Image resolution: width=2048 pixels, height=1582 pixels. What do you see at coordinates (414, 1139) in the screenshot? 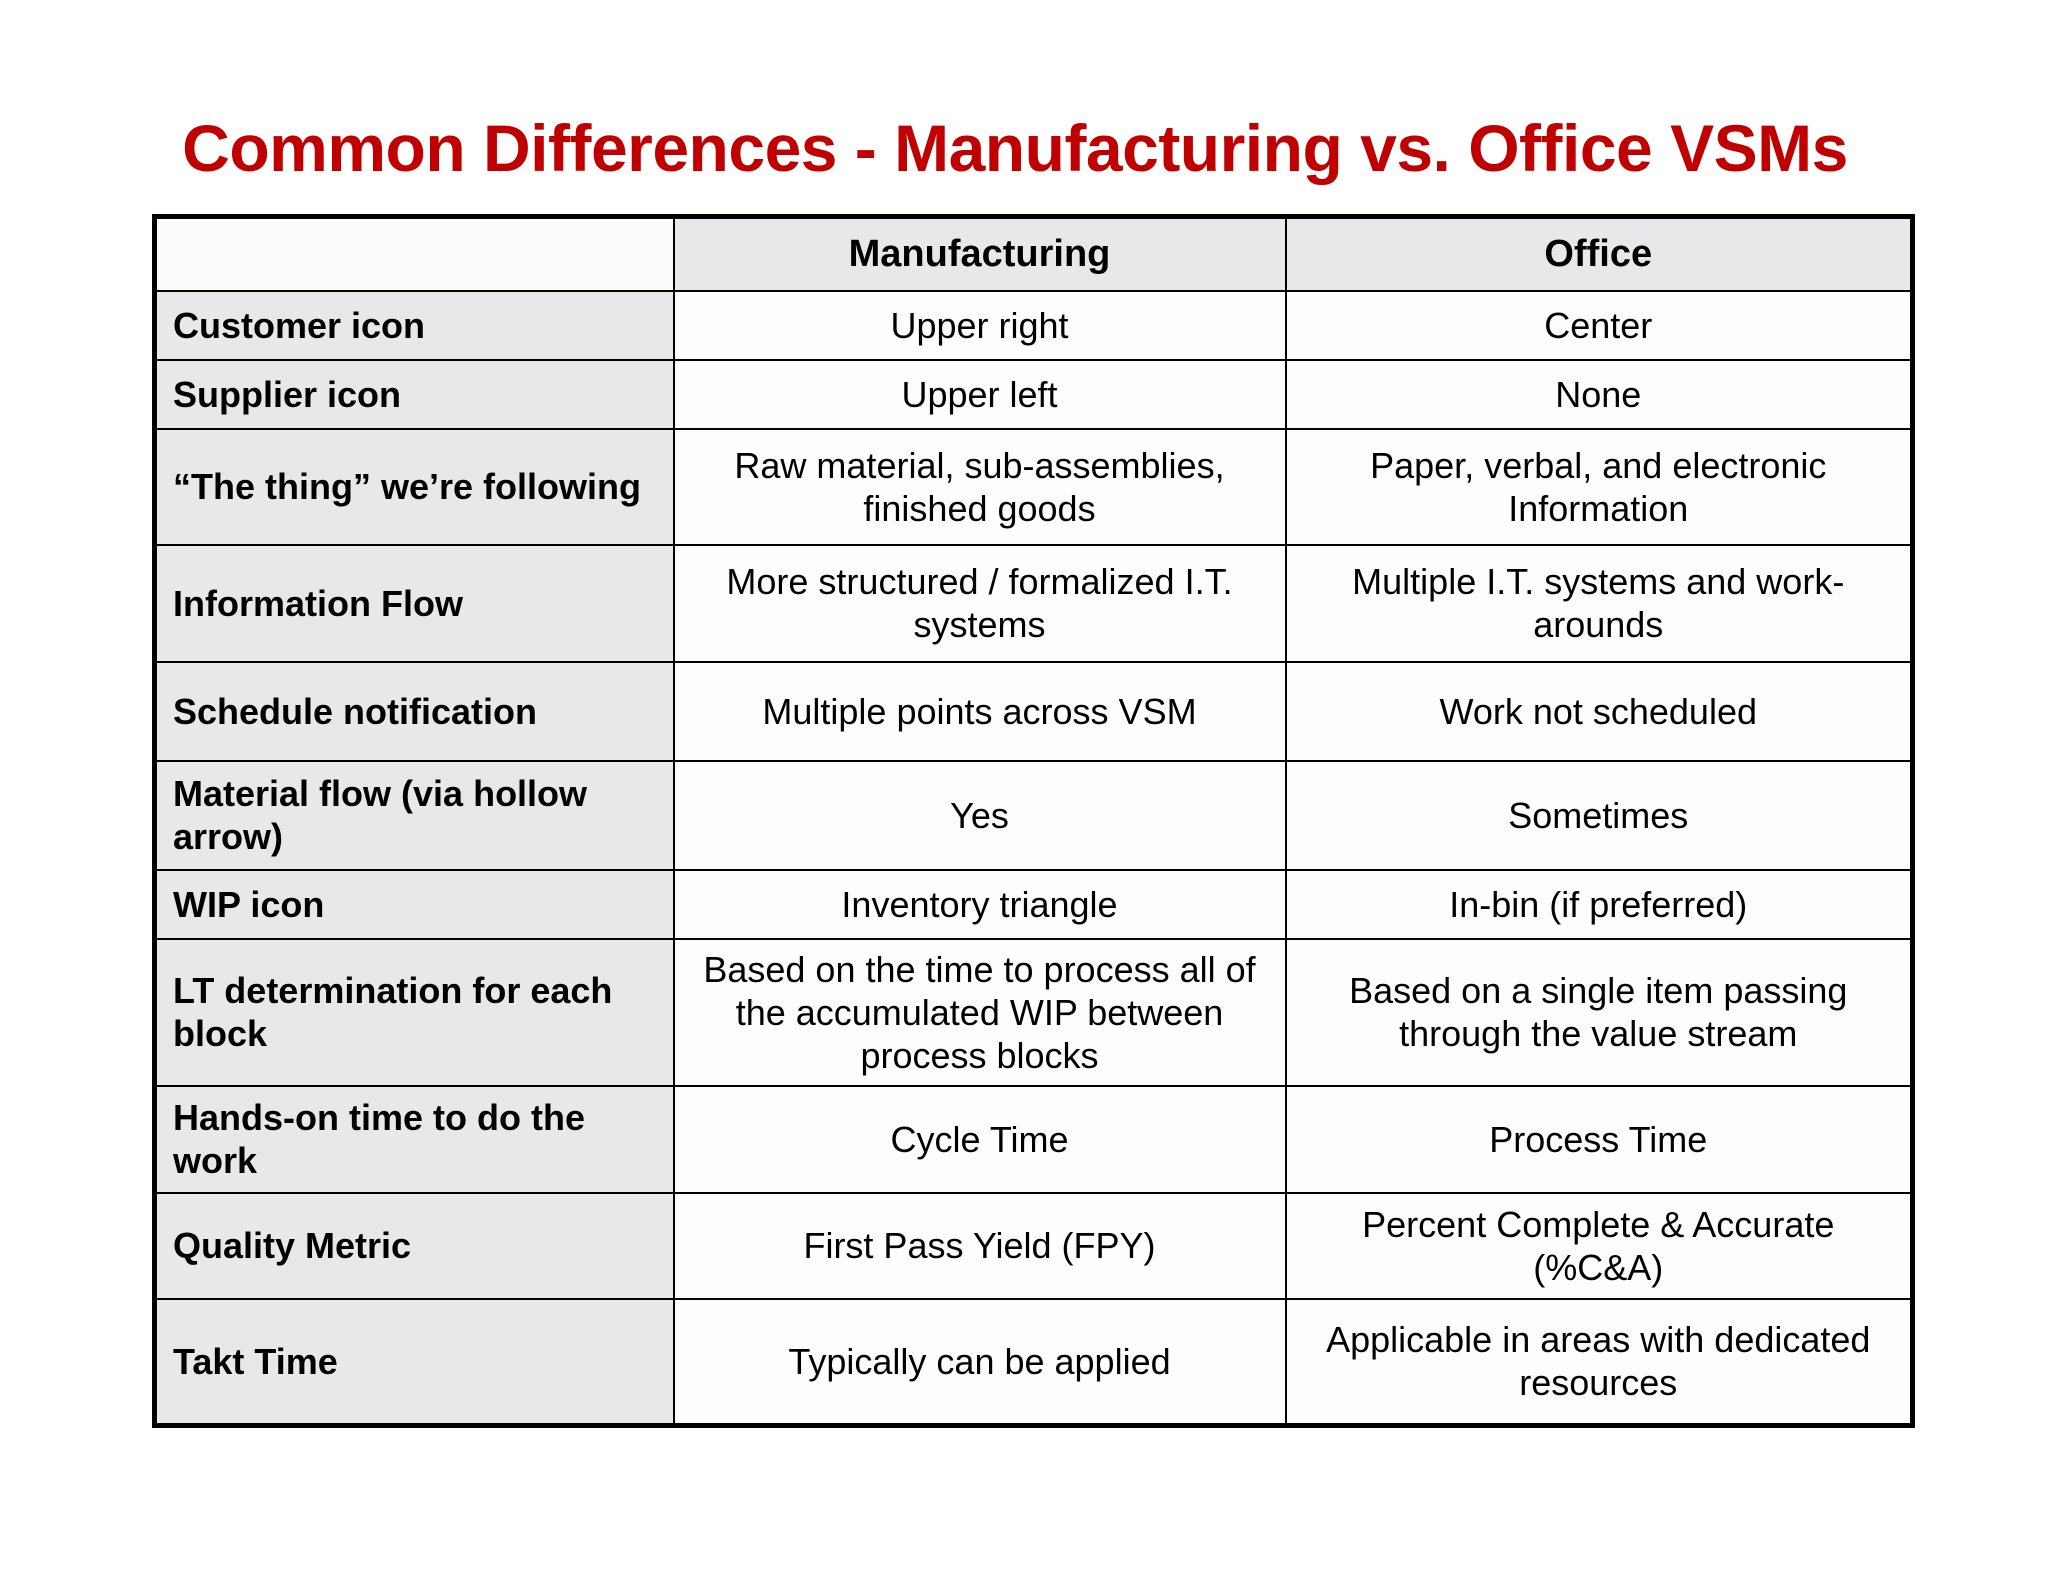
I see `row-label: Hands-on time to do the work` at bounding box center [414, 1139].